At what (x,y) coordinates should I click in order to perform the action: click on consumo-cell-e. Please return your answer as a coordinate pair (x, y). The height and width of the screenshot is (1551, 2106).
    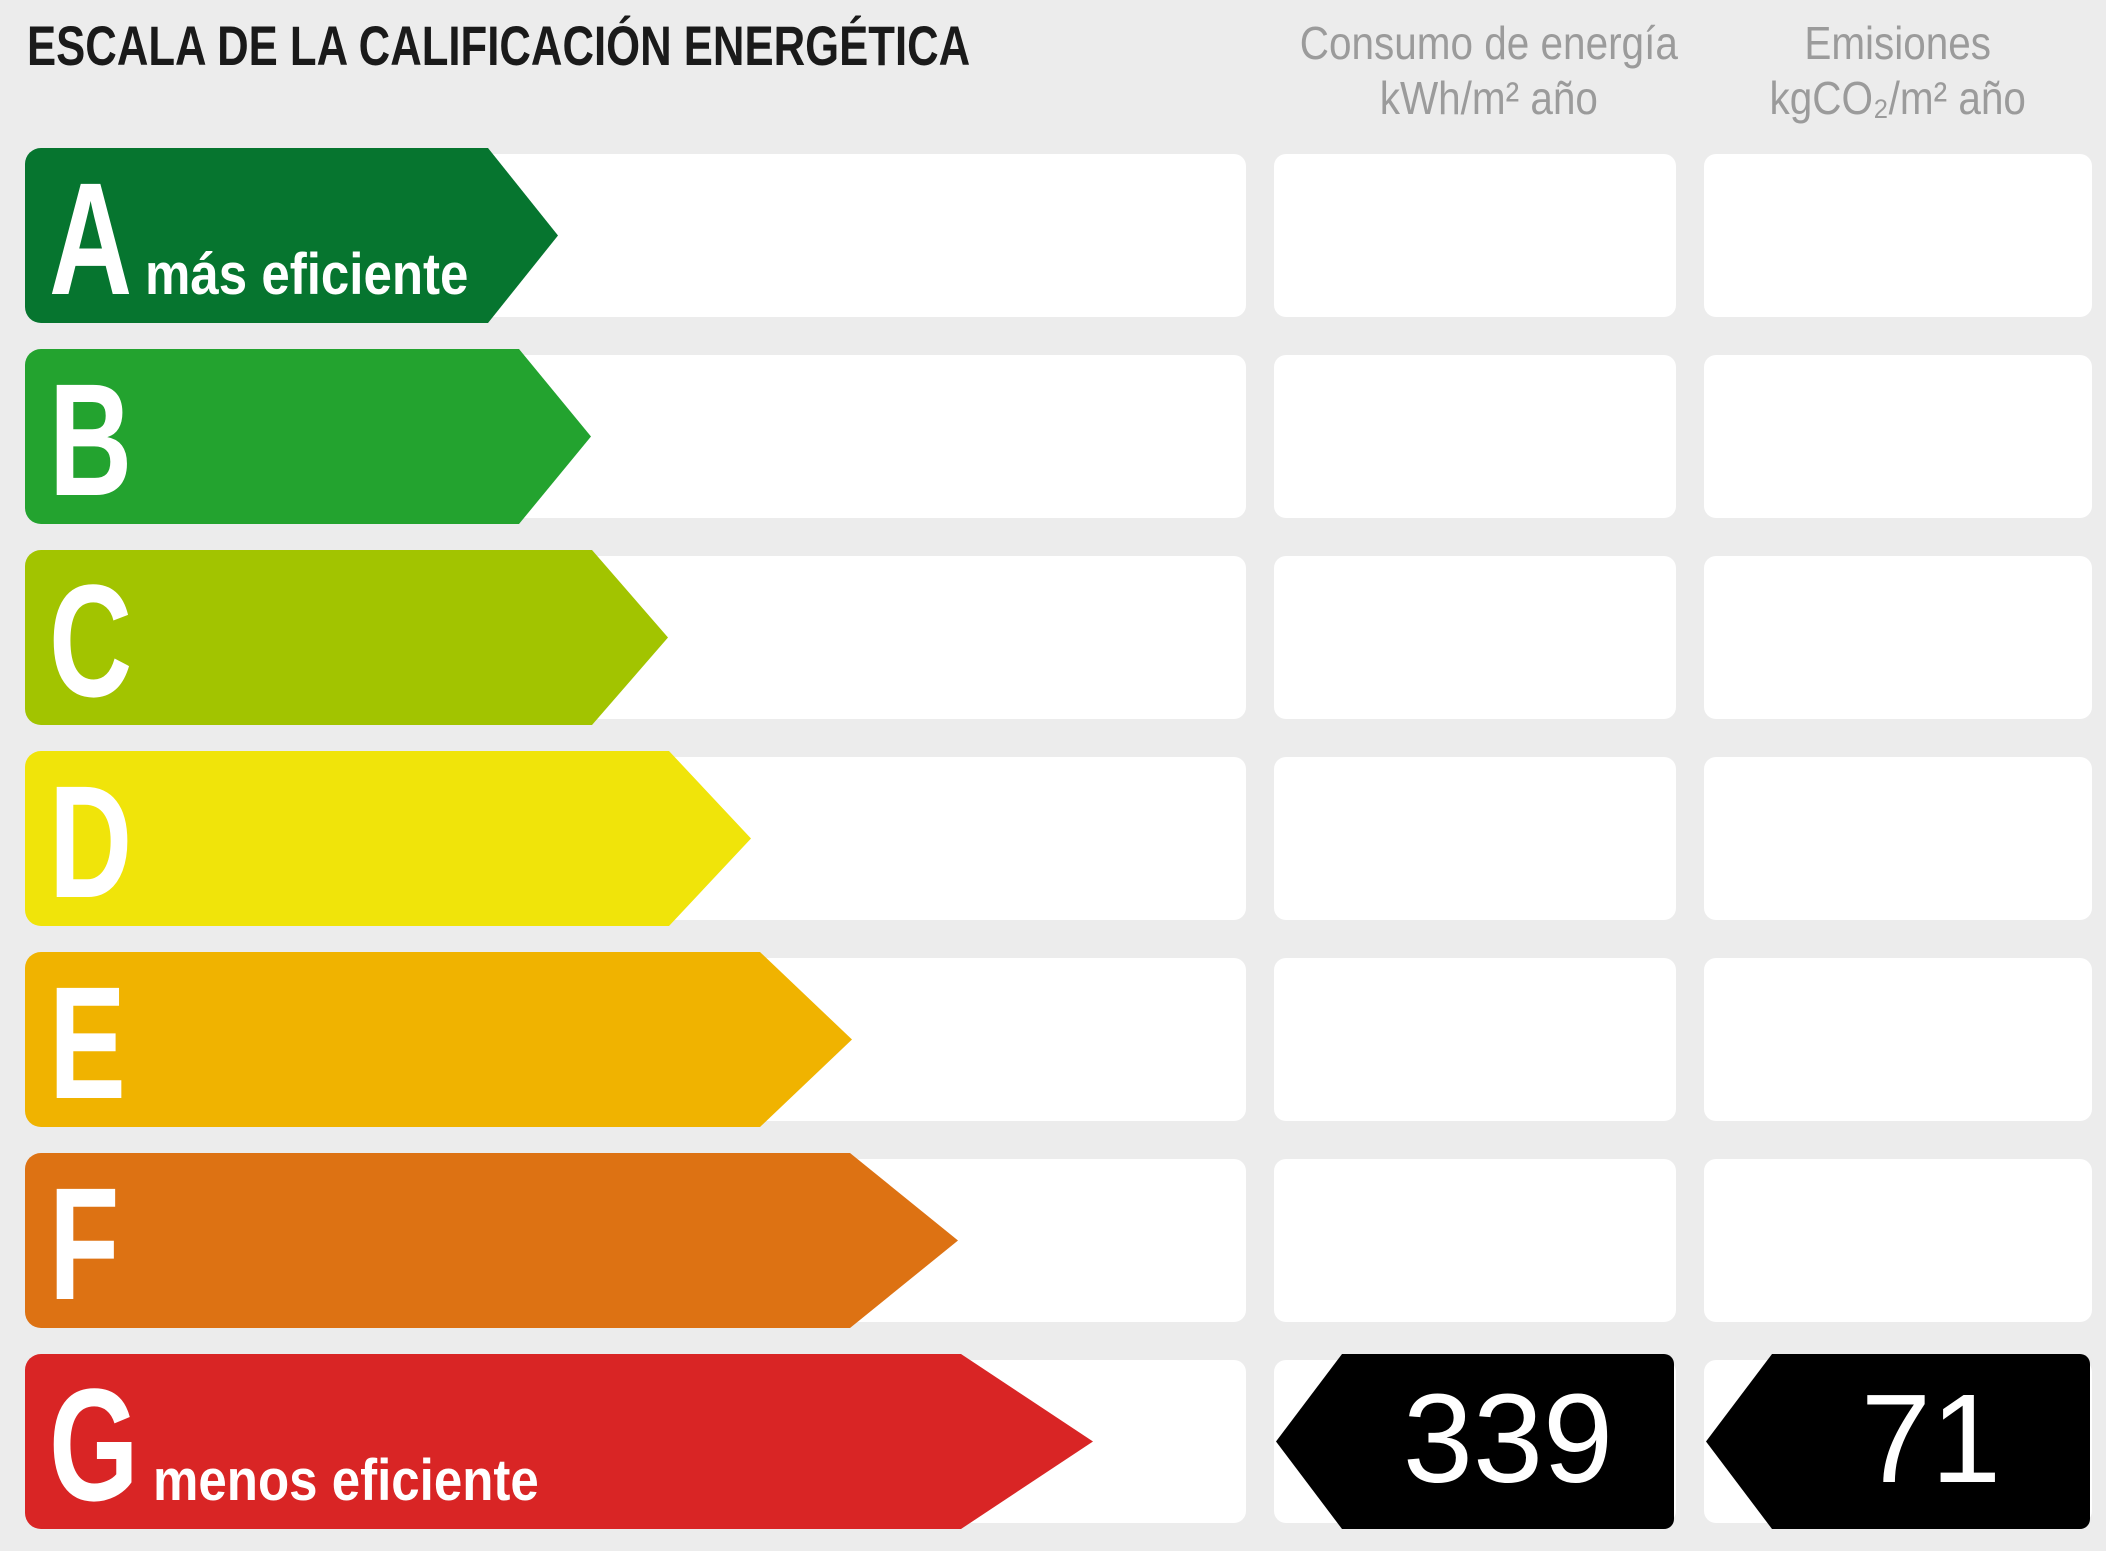
    Looking at the image, I should click on (1475, 1039).